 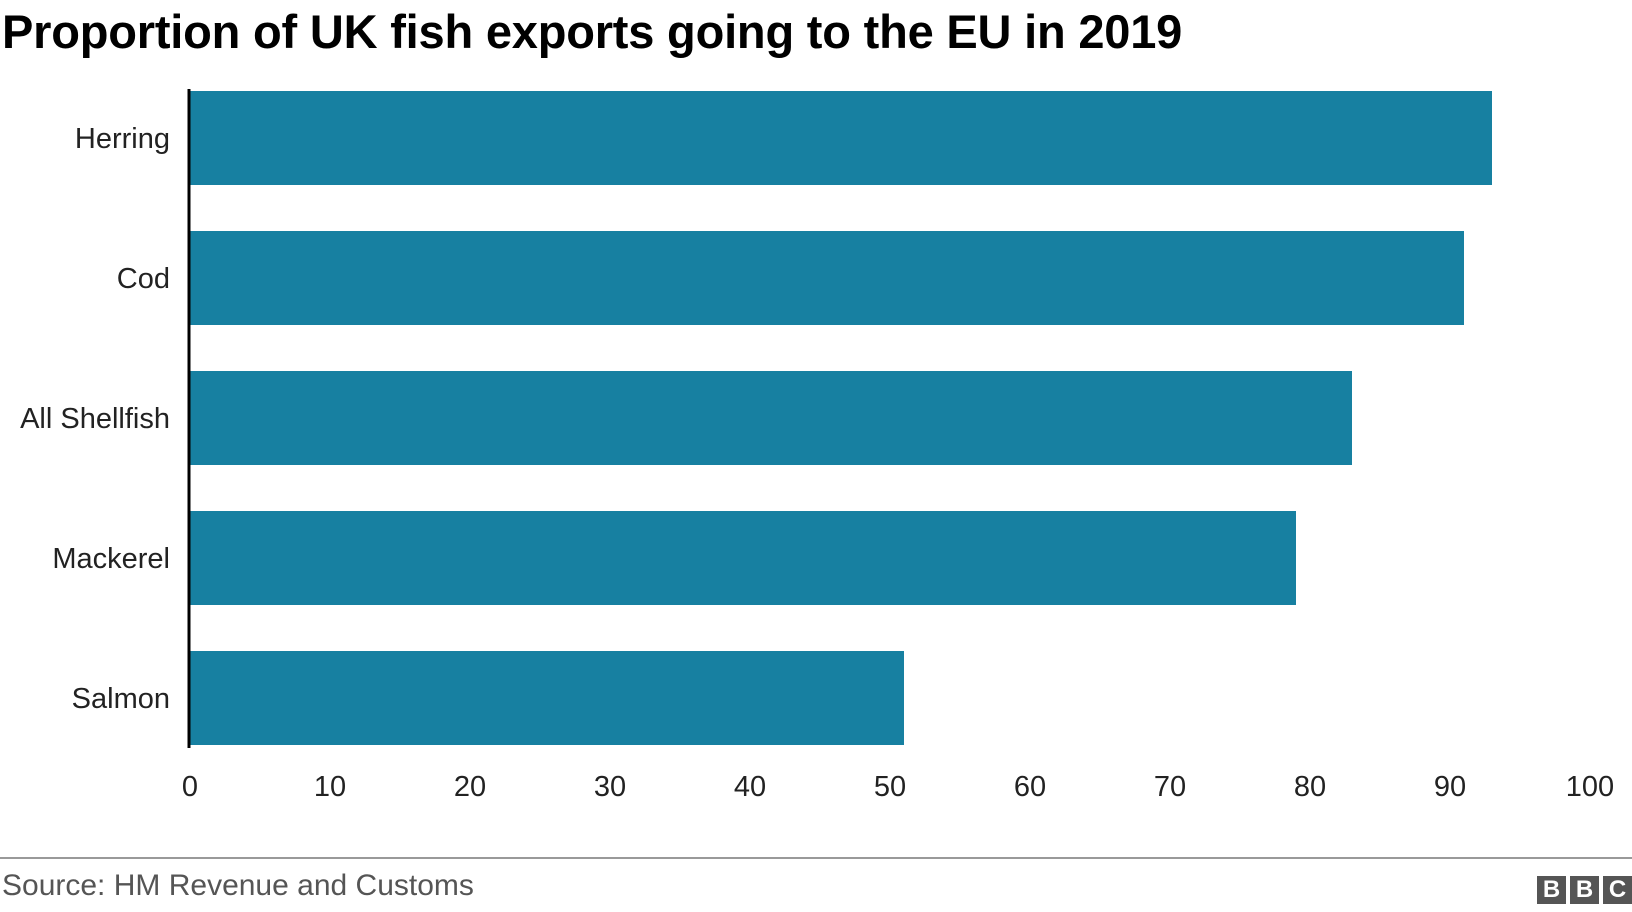 I want to click on x-tick-label: 10, so click(x=330, y=787).